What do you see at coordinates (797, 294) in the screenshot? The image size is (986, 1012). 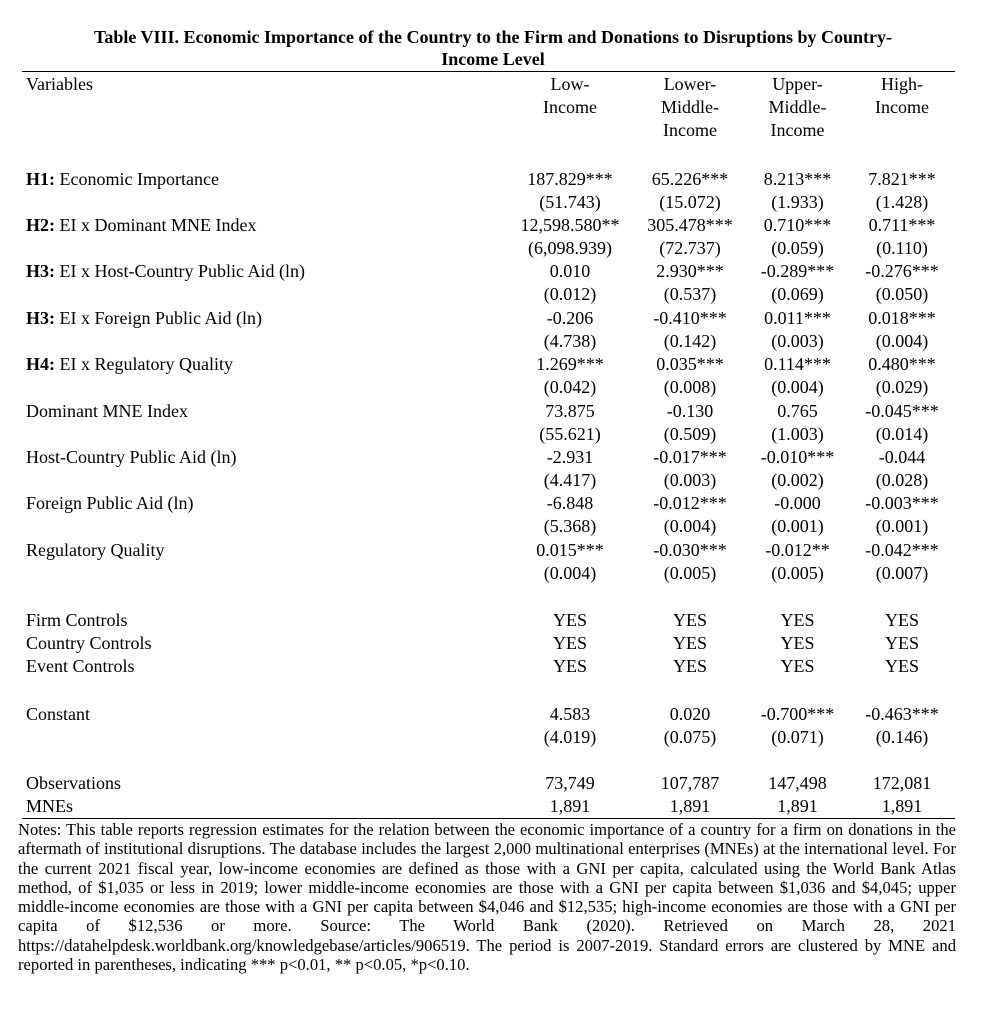 I see `table-cell: (0.069)` at bounding box center [797, 294].